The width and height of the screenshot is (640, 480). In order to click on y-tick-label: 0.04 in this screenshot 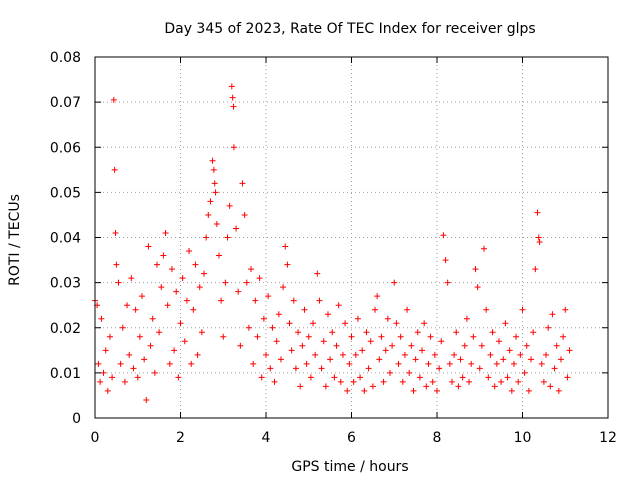, I will do `click(65, 239)`.